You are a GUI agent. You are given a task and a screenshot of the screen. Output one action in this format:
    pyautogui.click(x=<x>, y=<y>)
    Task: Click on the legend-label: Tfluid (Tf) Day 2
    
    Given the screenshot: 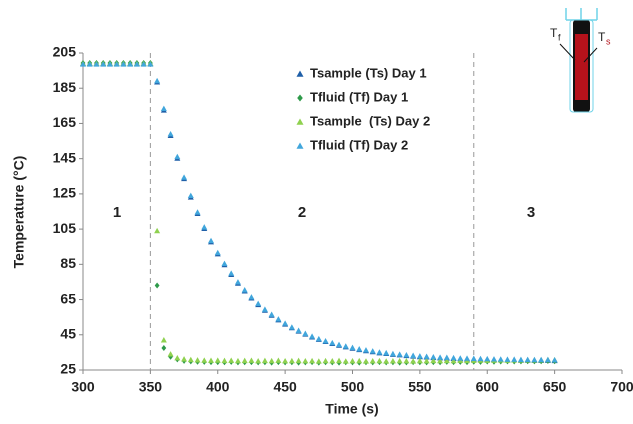 What is the action you would take?
    pyautogui.click(x=359, y=144)
    